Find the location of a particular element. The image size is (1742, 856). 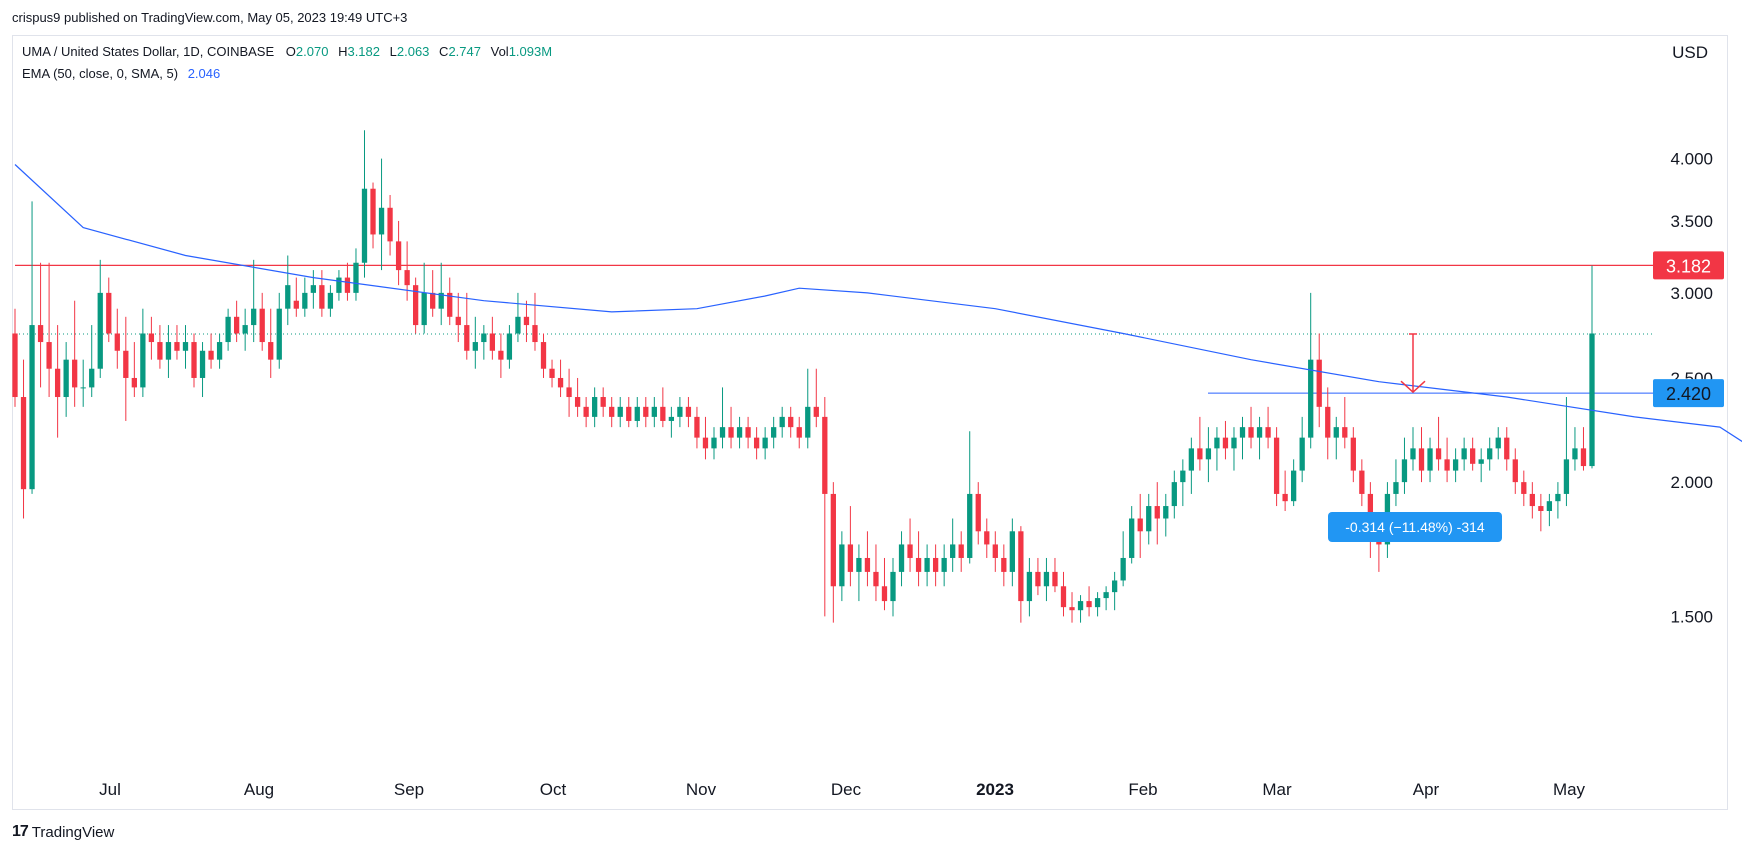

close-value: 2.747 is located at coordinates (464, 51).